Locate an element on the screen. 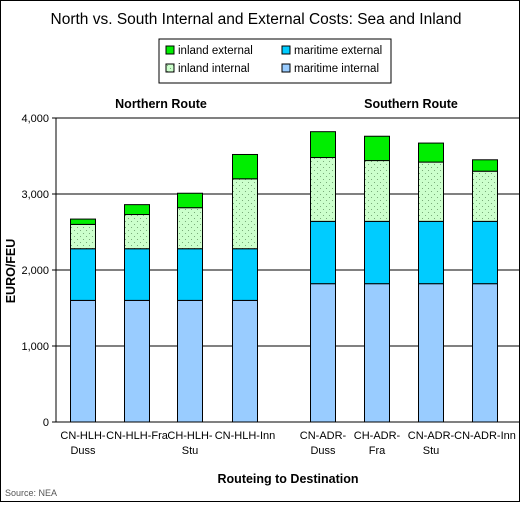  legend-swatch-inland-internal is located at coordinates (170, 68).